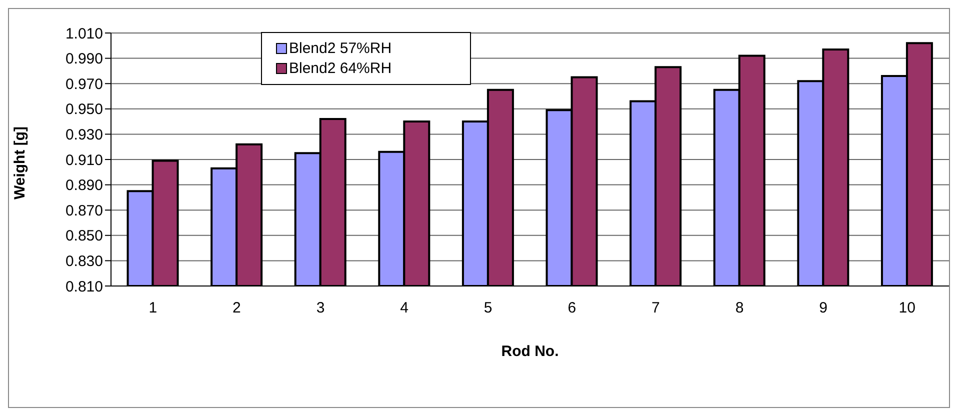  What do you see at coordinates (907, 308) in the screenshot?
I see `x-tick-label: 10` at bounding box center [907, 308].